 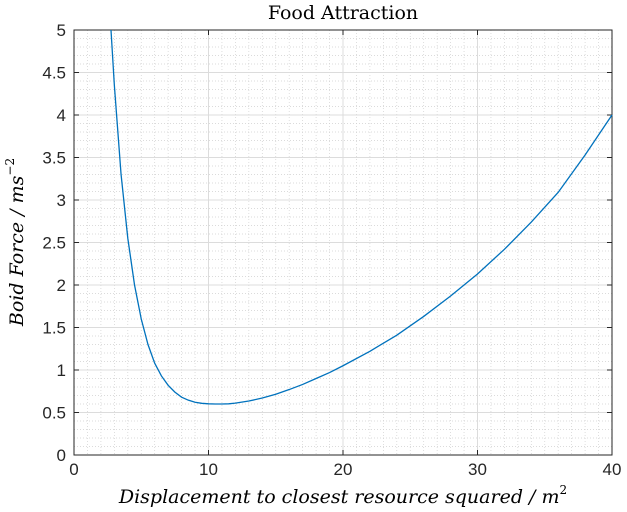 I want to click on x-tick-label: 0, so click(x=73, y=469).